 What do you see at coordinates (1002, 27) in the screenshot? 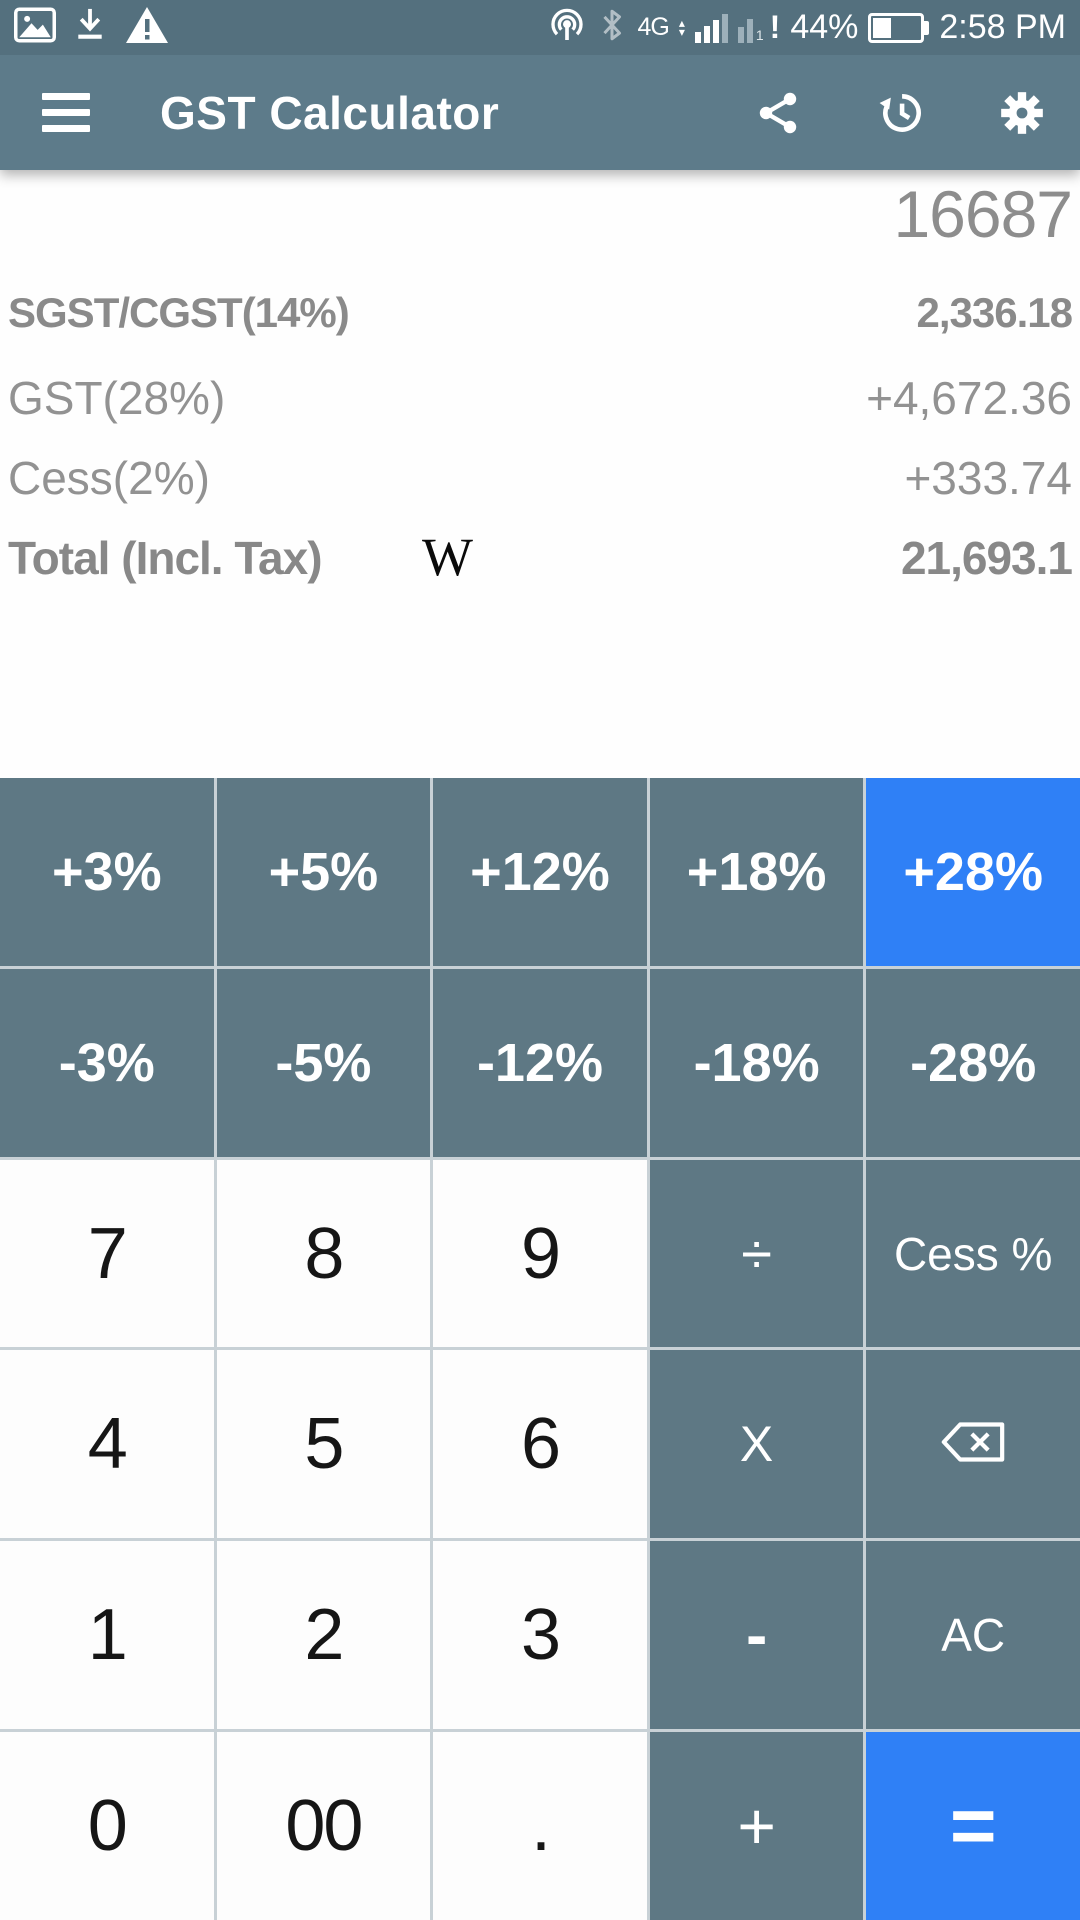
I see `clock: 2:58 PM` at bounding box center [1002, 27].